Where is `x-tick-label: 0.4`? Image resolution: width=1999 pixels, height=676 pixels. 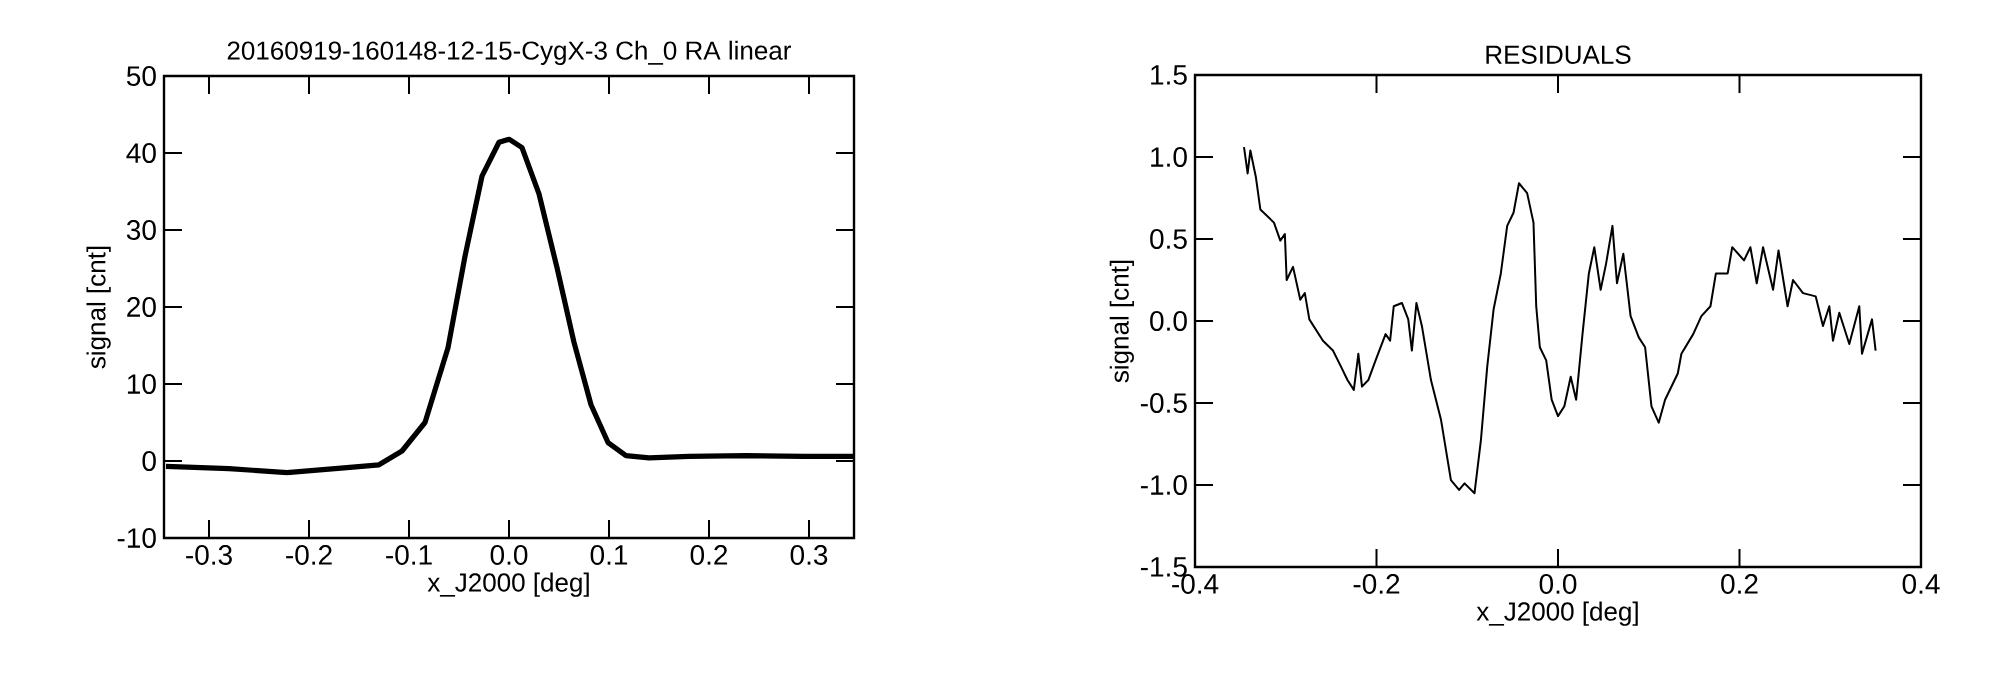 x-tick-label: 0.4 is located at coordinates (1921, 584).